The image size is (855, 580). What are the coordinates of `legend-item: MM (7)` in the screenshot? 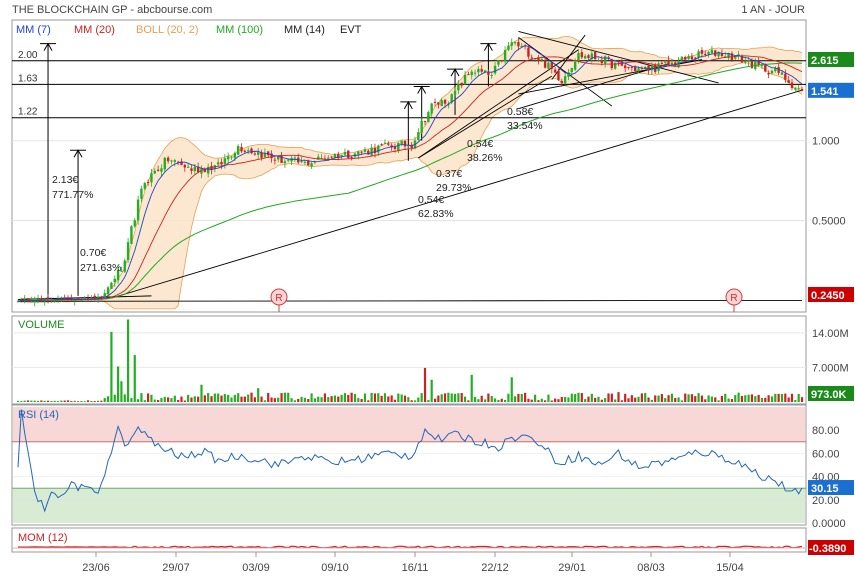 It's located at (33, 30).